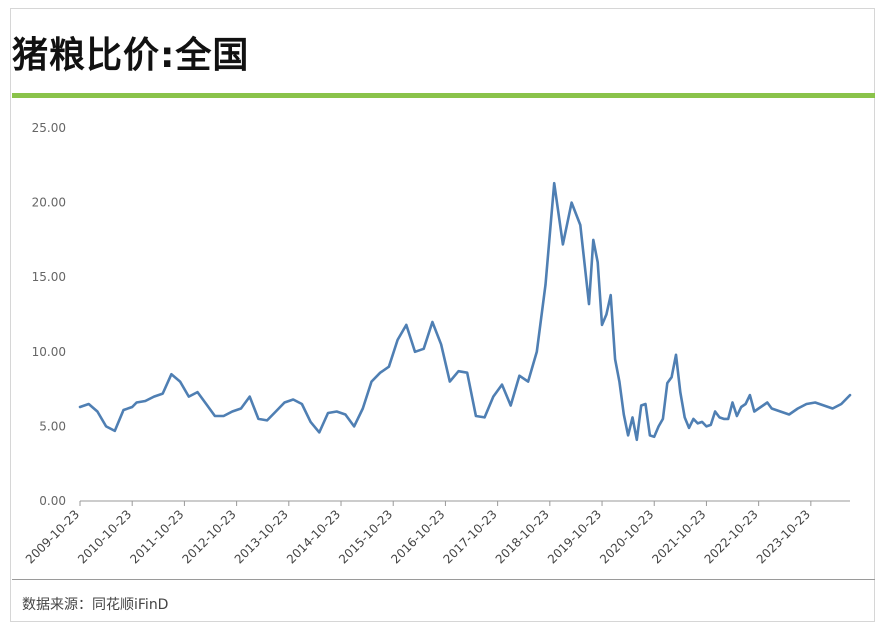  Describe the element at coordinates (131, 55) in the screenshot. I see `page-title: 猪粮比价:全国` at that location.